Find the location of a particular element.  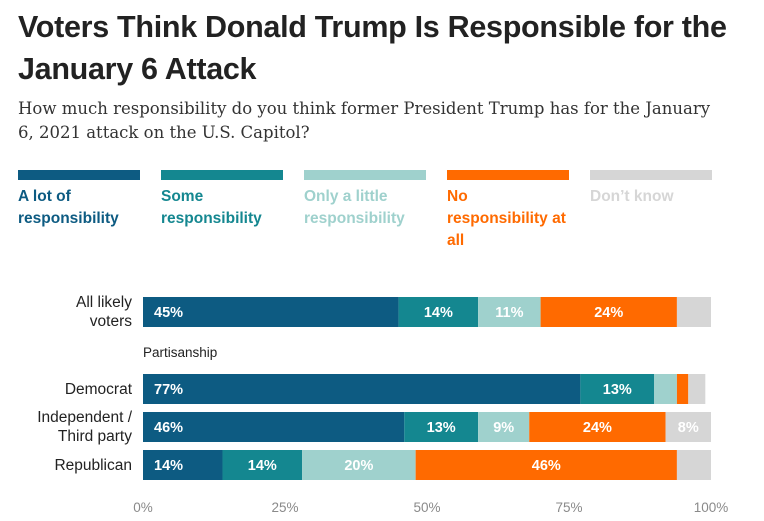

bar-segment-all-likely-voters-some-responsibility is located at coordinates (438, 312).